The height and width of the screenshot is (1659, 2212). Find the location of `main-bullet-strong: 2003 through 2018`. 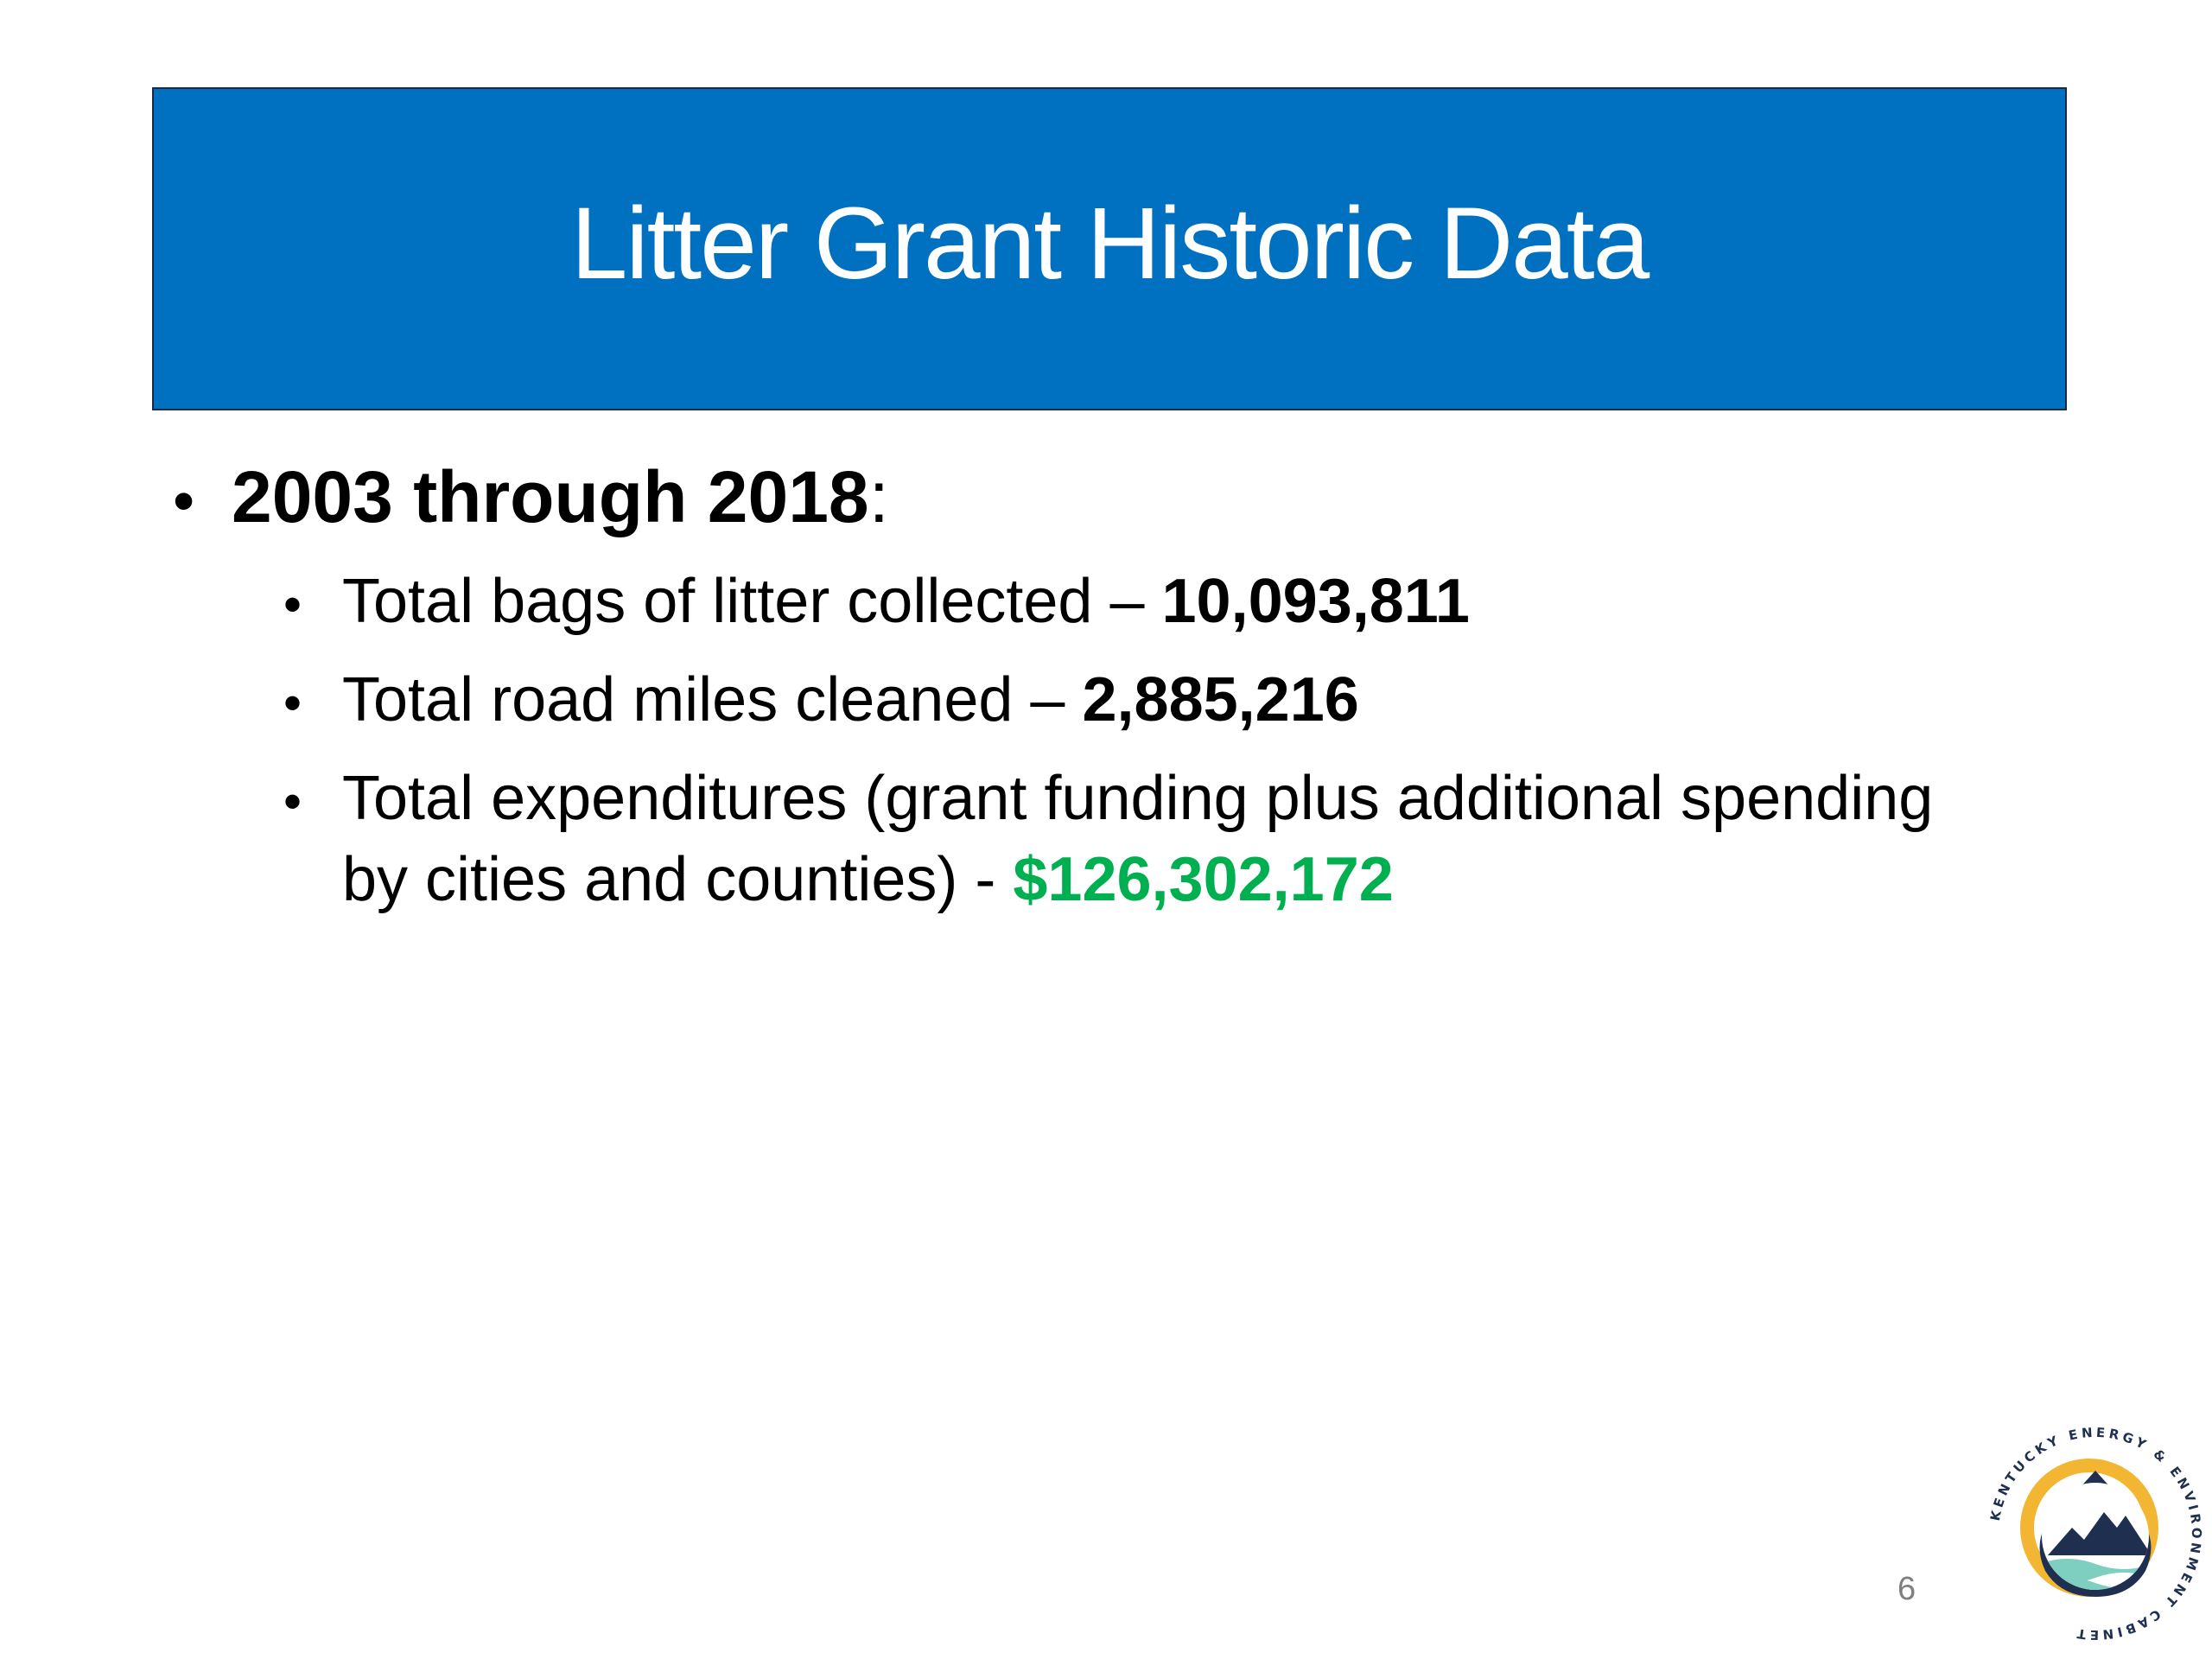

main-bullet-strong: 2003 through 2018 is located at coordinates (550, 496).